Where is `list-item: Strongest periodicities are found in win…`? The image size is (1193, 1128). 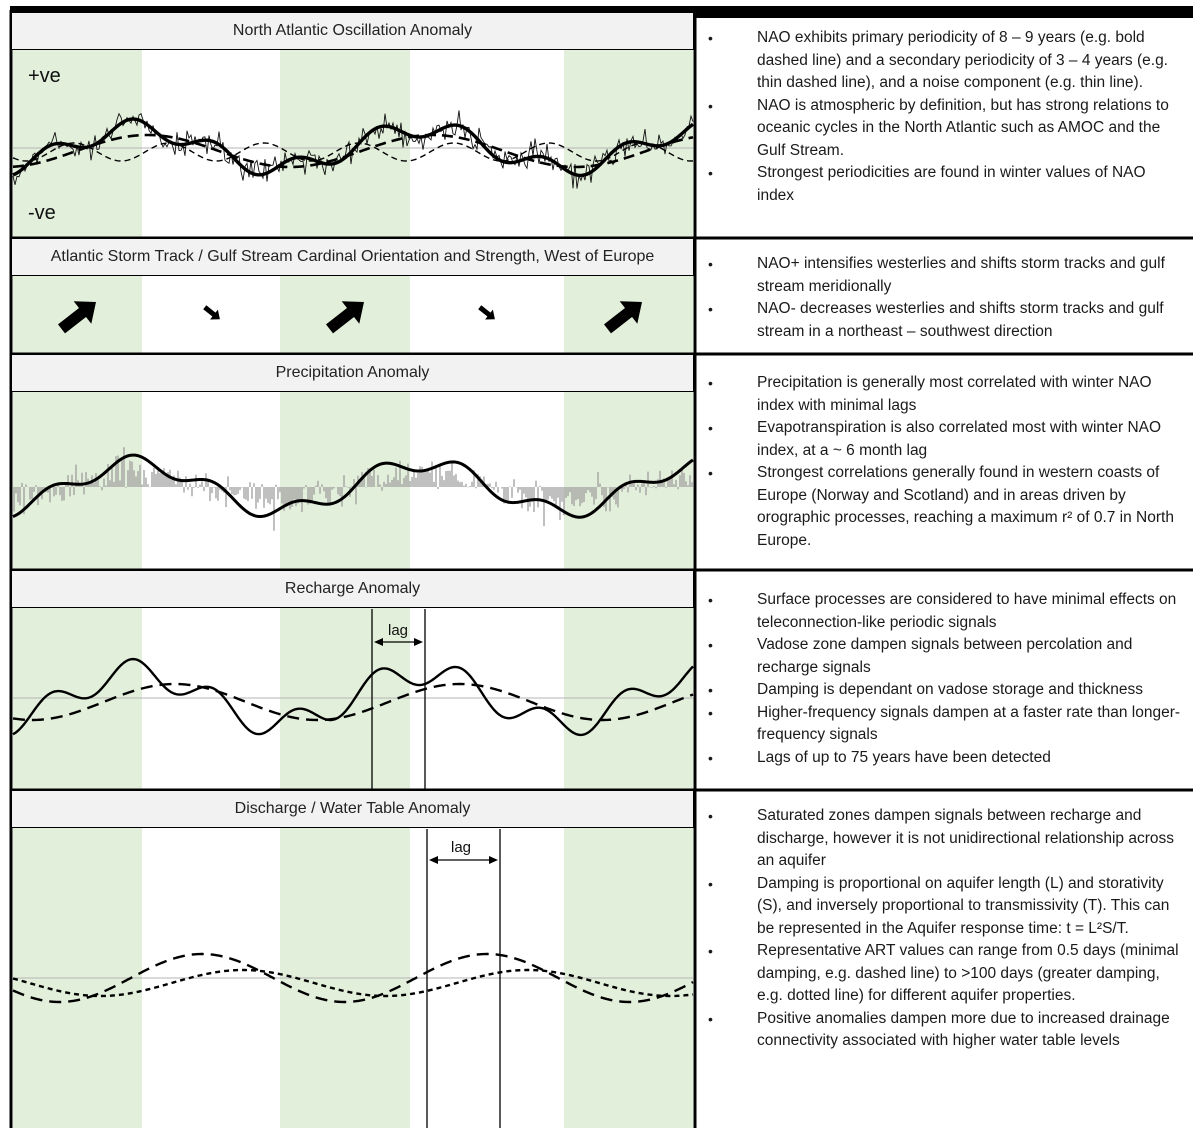
list-item: Strongest periodicities are found in win… is located at coordinates (946, 184).